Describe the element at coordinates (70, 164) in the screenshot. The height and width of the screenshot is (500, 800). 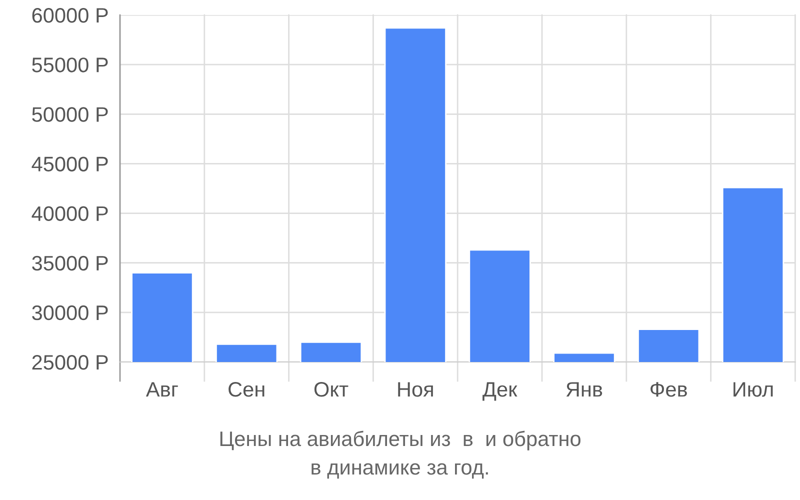
I see `y-tick-label: 45000 Р` at that location.